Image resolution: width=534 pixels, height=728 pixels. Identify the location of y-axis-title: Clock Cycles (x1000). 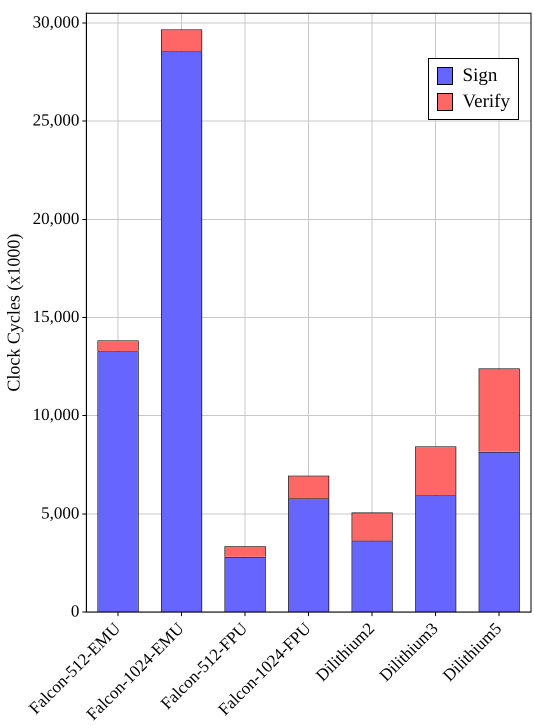
(14, 313).